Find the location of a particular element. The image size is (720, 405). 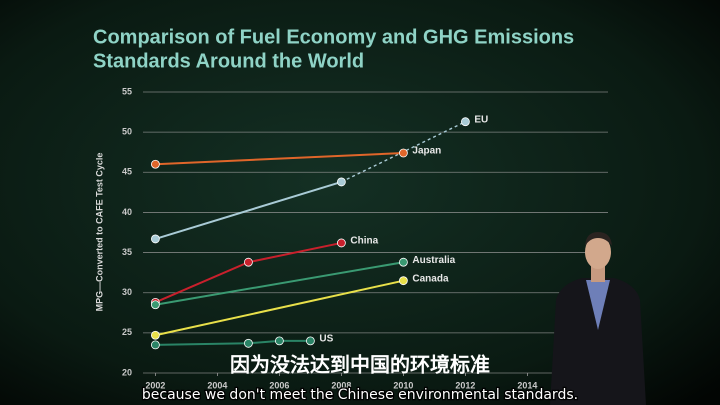

x-tick-label: 2012 is located at coordinates (465, 385).